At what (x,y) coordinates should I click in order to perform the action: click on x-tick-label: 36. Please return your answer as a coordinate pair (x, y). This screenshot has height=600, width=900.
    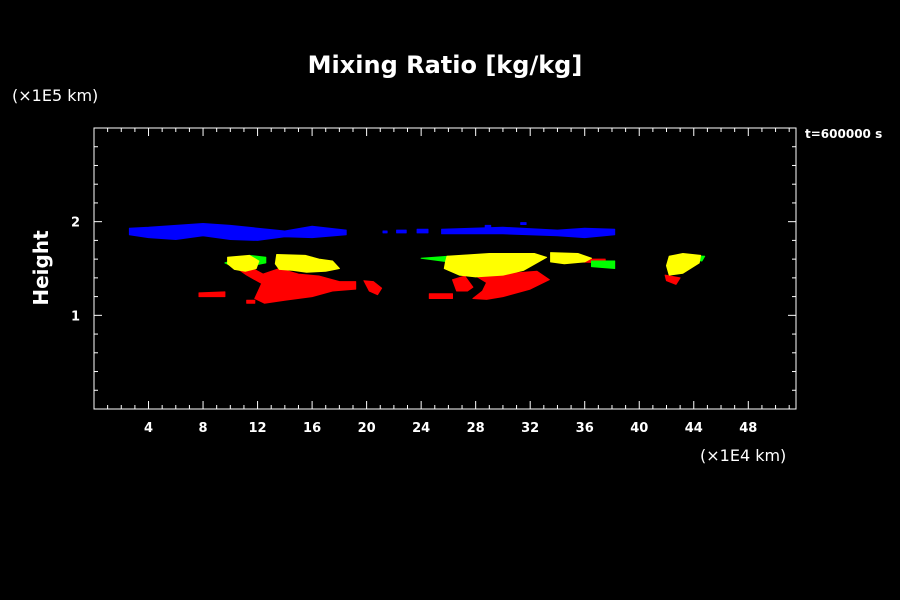
    Looking at the image, I should click on (585, 428).